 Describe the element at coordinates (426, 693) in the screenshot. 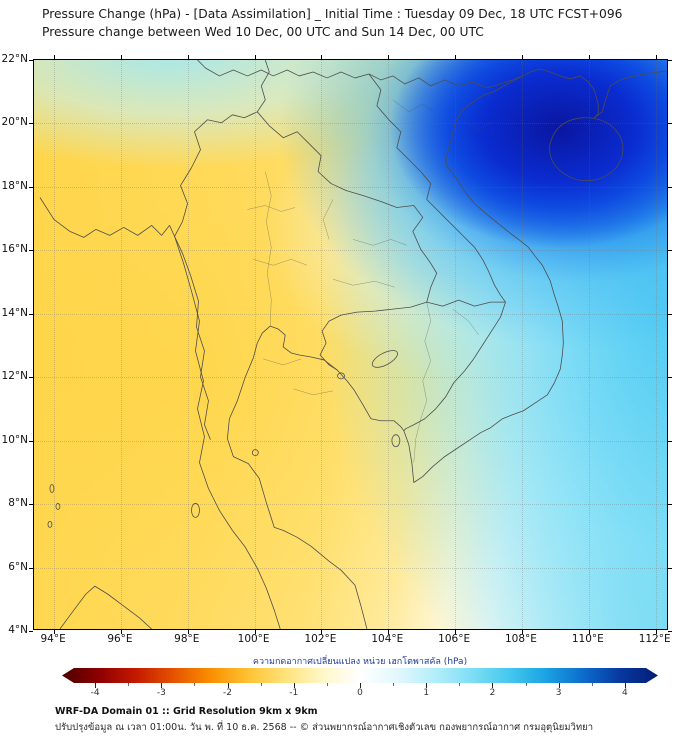

I see `colorbar-tick-label: 1` at that location.